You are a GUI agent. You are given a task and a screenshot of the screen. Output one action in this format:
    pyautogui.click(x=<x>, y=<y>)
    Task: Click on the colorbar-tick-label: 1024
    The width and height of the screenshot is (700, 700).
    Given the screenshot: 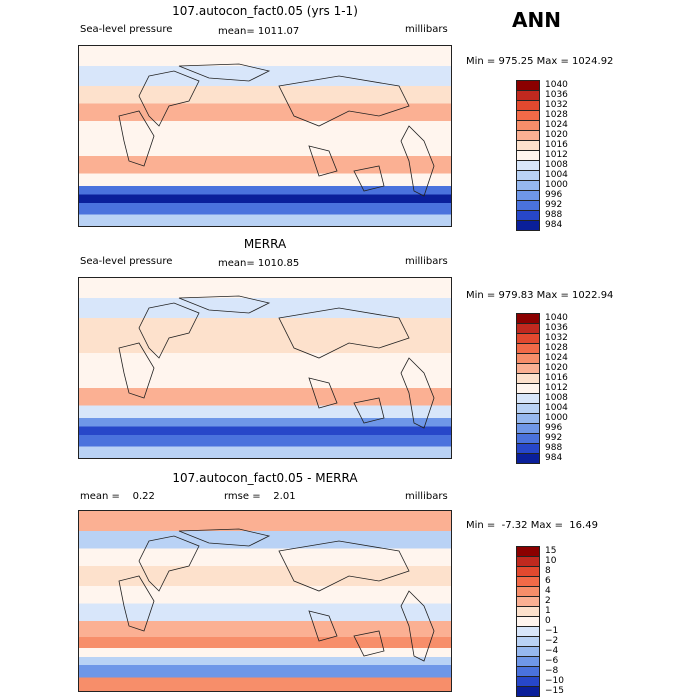 What is the action you would take?
    pyautogui.click(x=556, y=358)
    